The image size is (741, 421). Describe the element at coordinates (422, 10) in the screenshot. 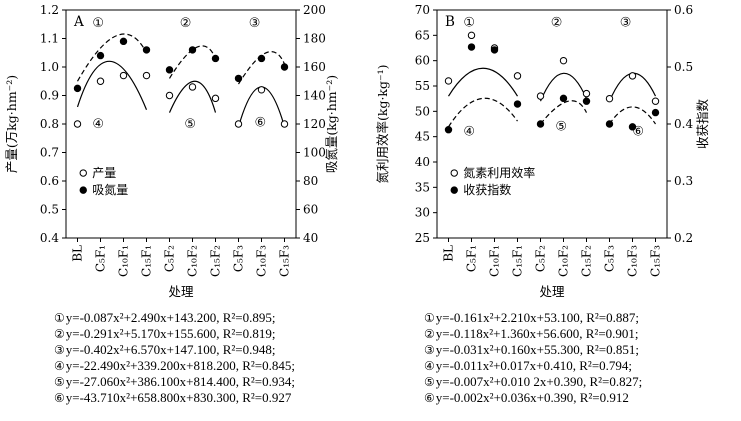

I see `left-tick-label: 70` at that location.